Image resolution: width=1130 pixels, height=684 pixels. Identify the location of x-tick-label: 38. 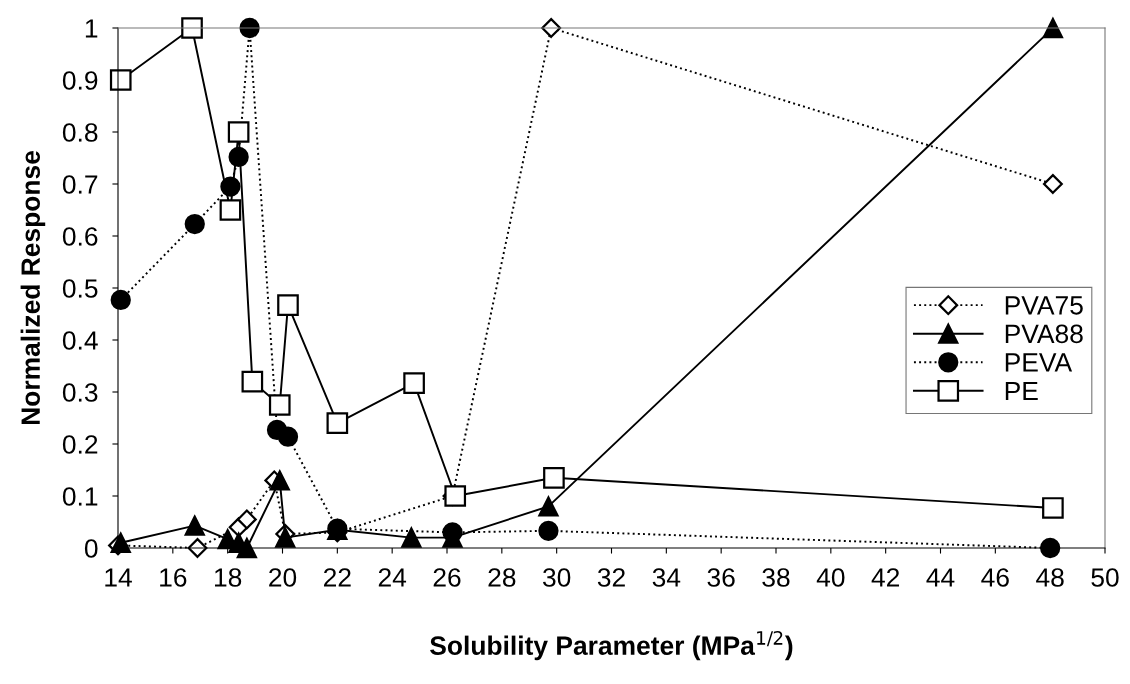
(776, 577).